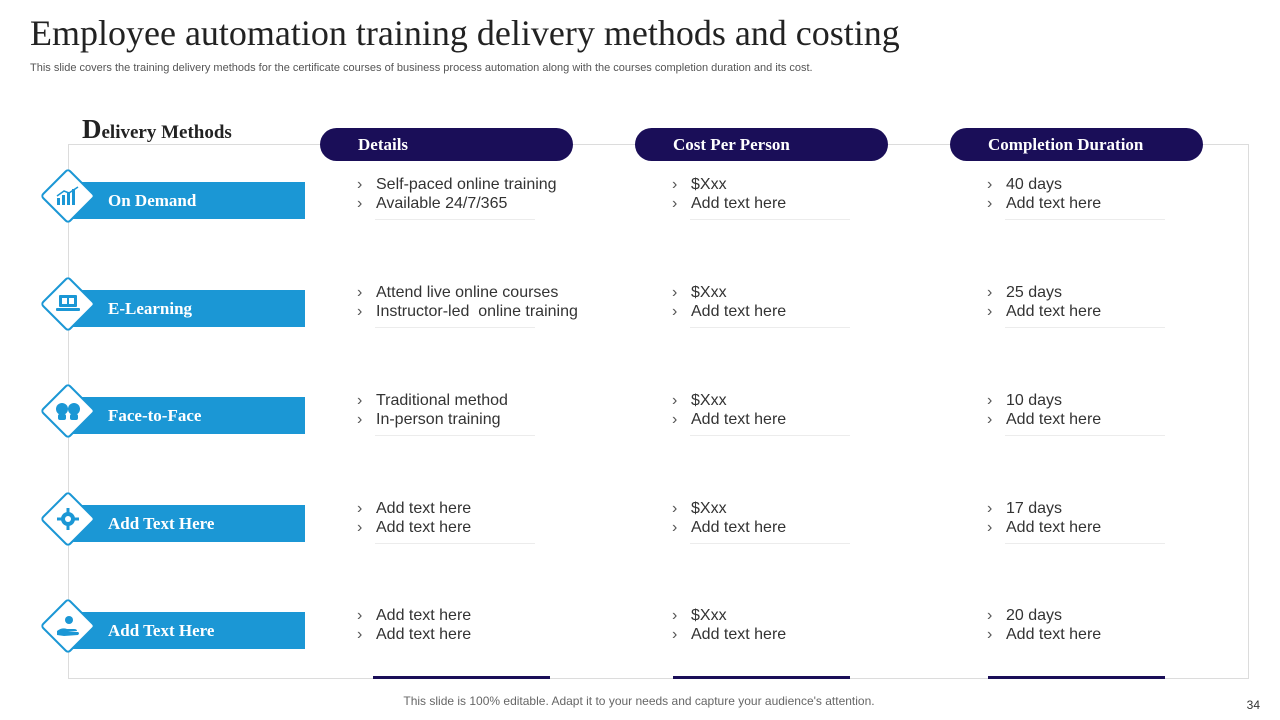  Describe the element at coordinates (457, 413) in the screenshot. I see `details-cell: › Traditional method › In-person training` at that location.